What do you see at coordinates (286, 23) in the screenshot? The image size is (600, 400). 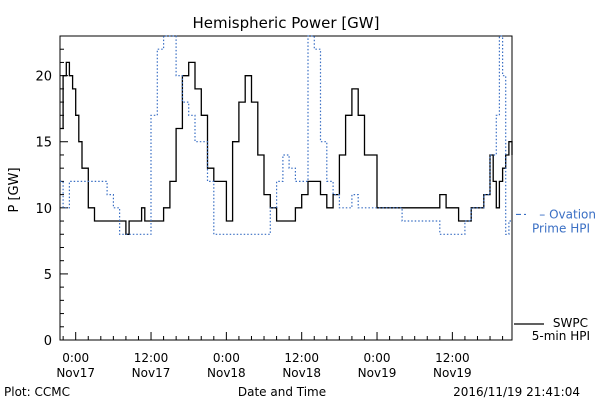 I see `chart-title: Hemispheric Power [GW]` at bounding box center [286, 23].